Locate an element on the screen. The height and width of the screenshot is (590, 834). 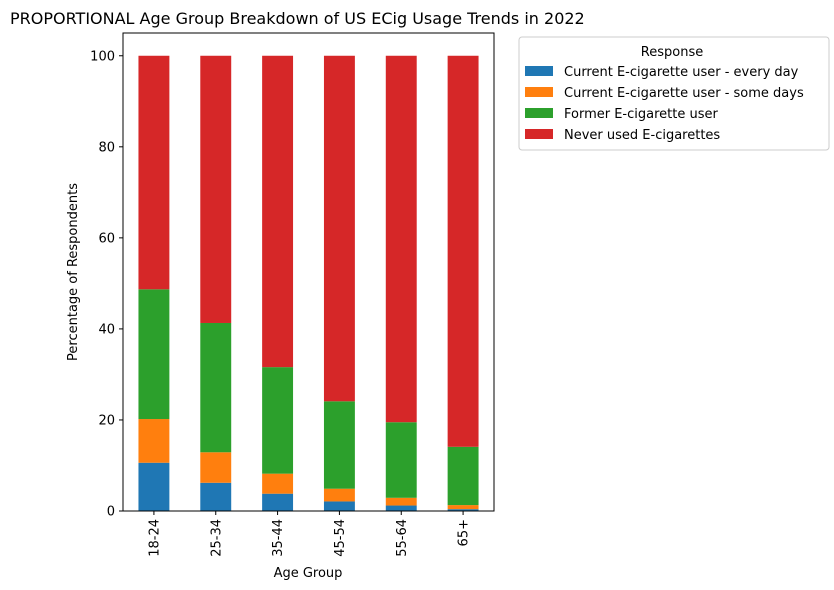
x-tick-label-35-44: 35-44 is located at coordinates (278, 538).